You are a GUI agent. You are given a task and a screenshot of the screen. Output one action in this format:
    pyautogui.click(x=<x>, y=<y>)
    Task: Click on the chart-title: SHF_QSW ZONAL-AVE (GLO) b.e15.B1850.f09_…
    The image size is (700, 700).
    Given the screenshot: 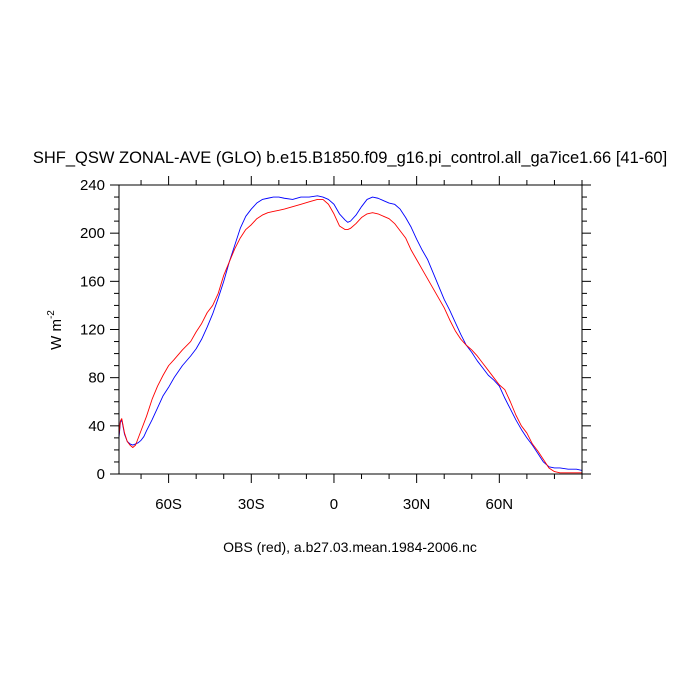 What is the action you would take?
    pyautogui.click(x=350, y=158)
    